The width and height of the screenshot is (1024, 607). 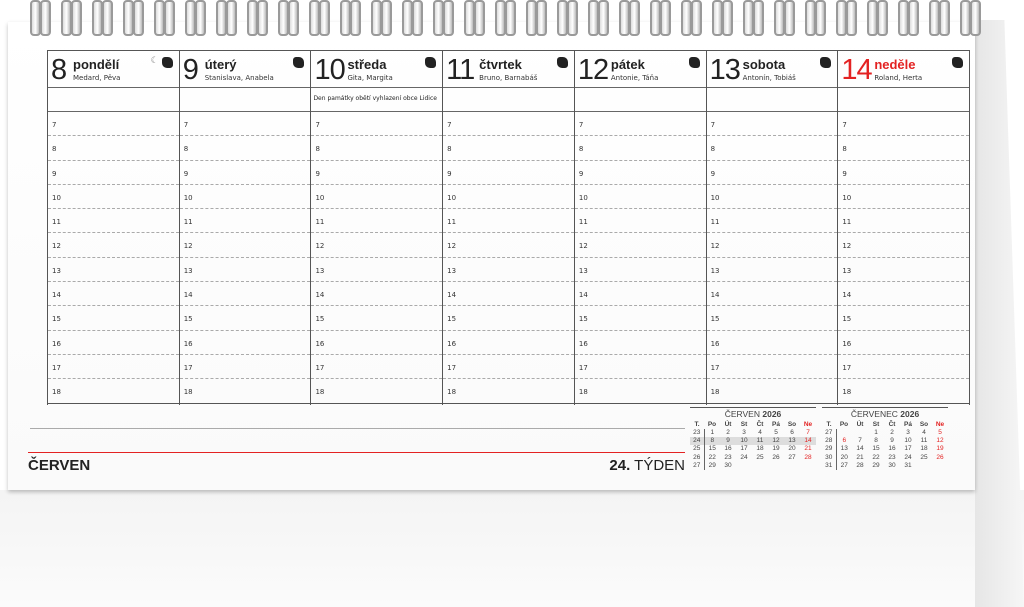 What do you see at coordinates (697, 449) in the screenshot?
I see `week-number-cell: 25` at bounding box center [697, 449].